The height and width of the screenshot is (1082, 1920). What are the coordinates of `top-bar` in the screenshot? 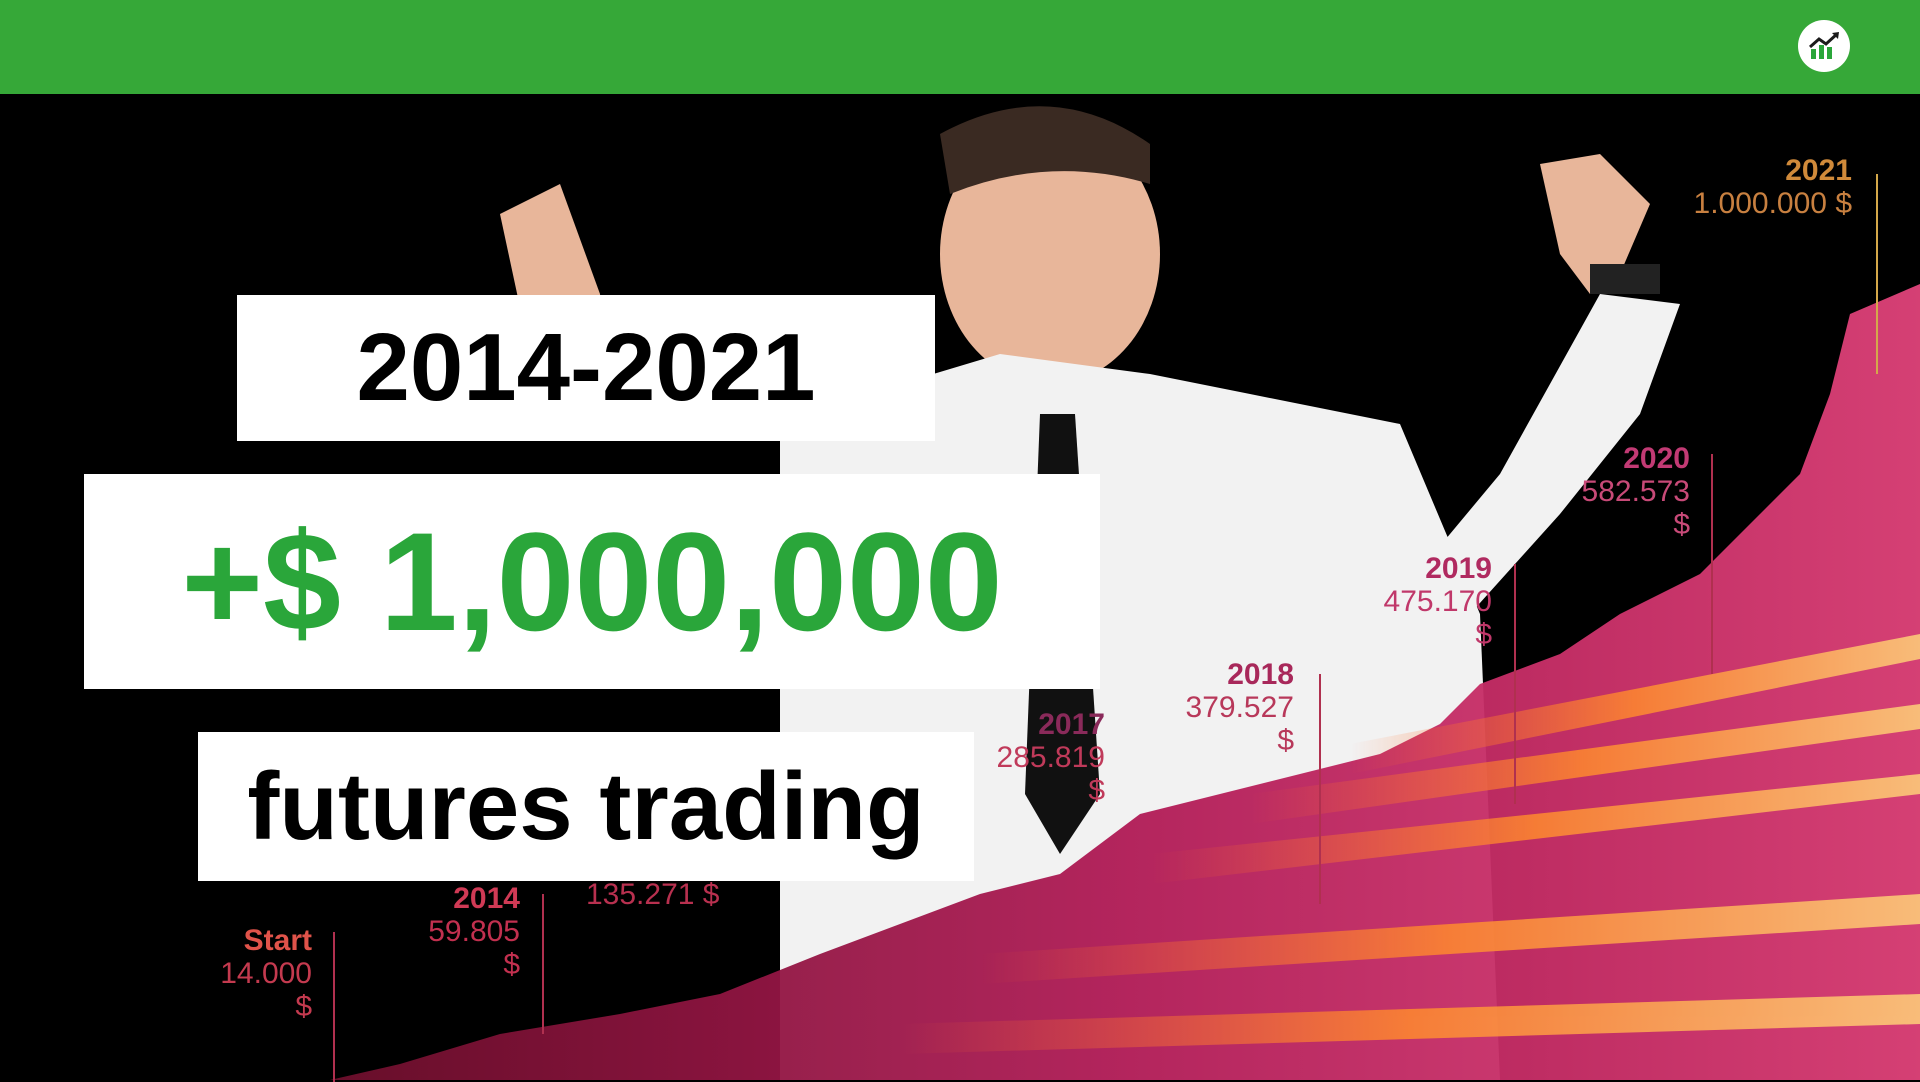 It's located at (960, 47).